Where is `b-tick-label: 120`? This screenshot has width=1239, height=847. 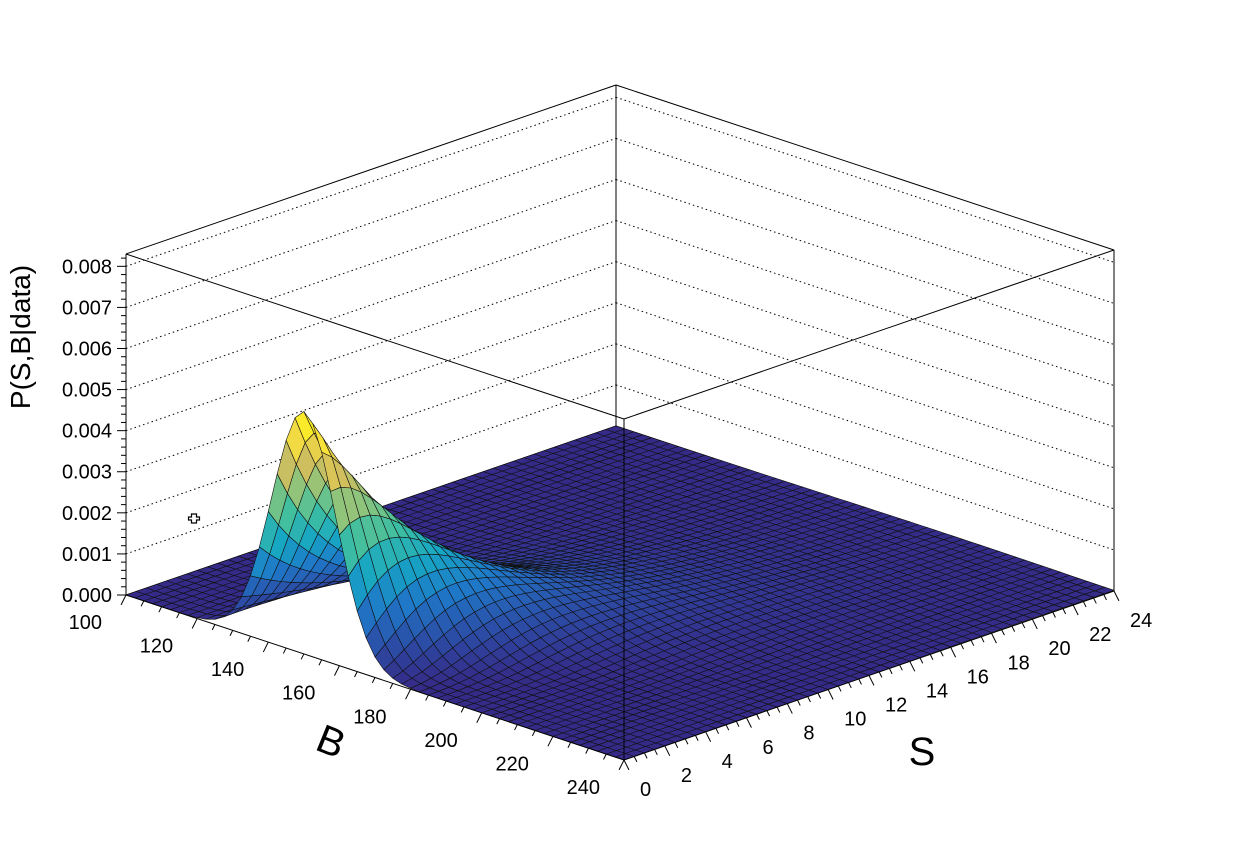
b-tick-label: 120 is located at coordinates (156, 647).